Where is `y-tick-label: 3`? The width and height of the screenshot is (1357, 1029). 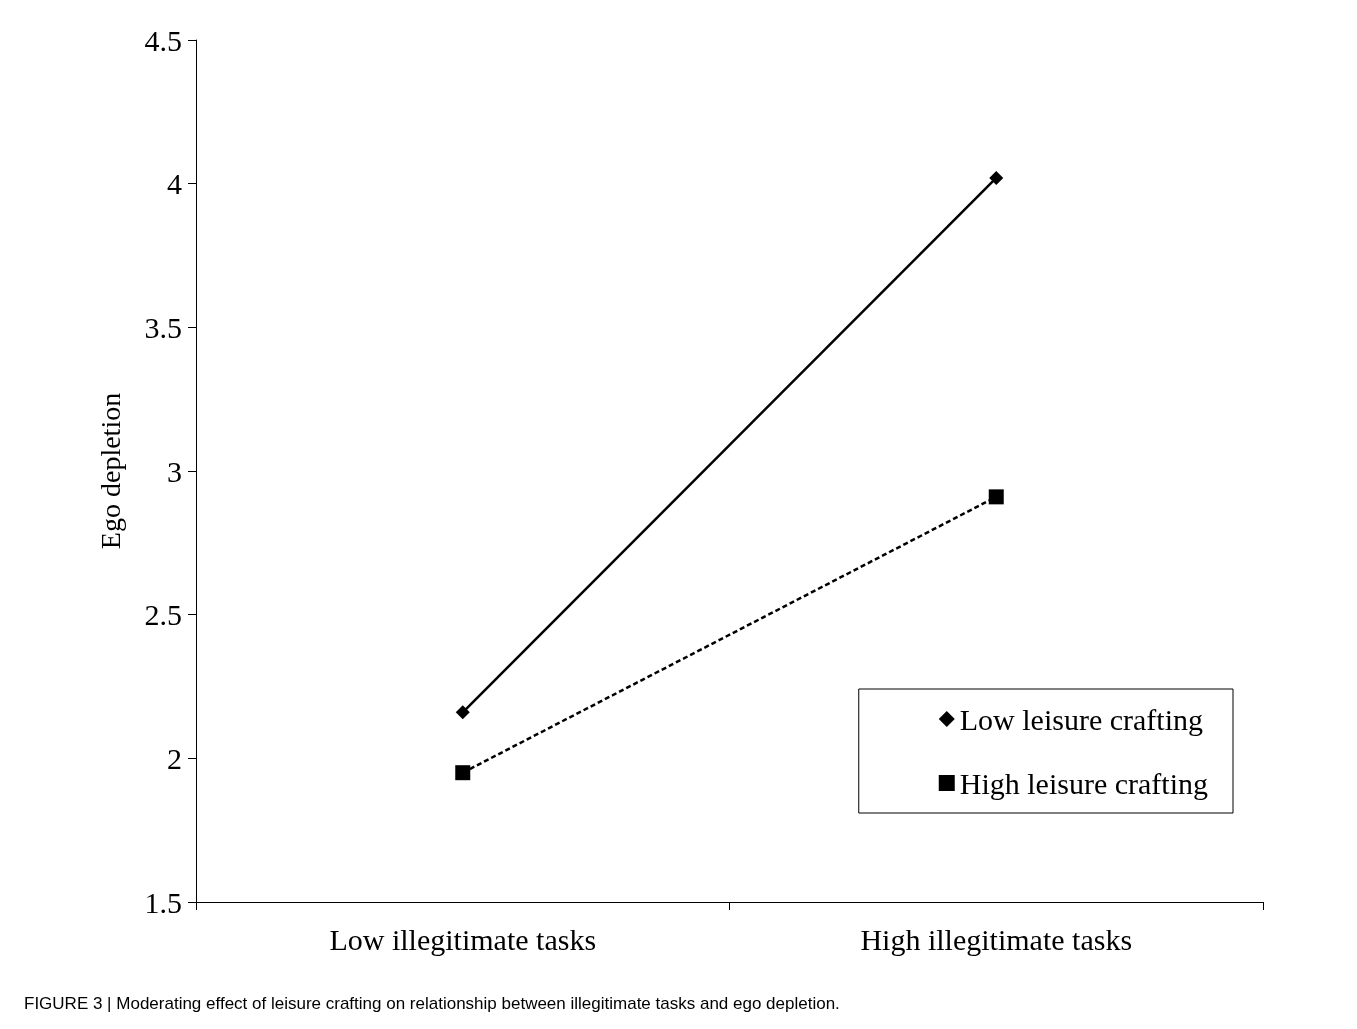
y-tick-label: 3 is located at coordinates (174, 471).